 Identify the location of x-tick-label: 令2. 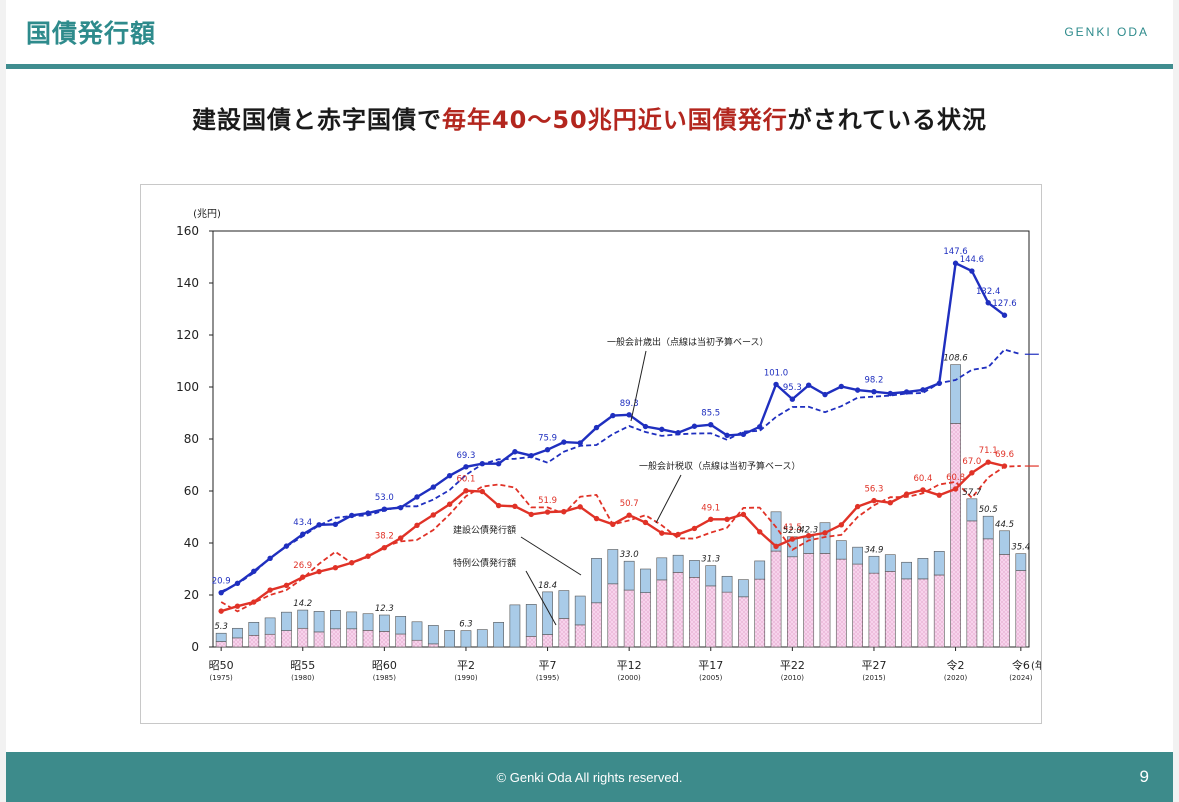
(956, 665).